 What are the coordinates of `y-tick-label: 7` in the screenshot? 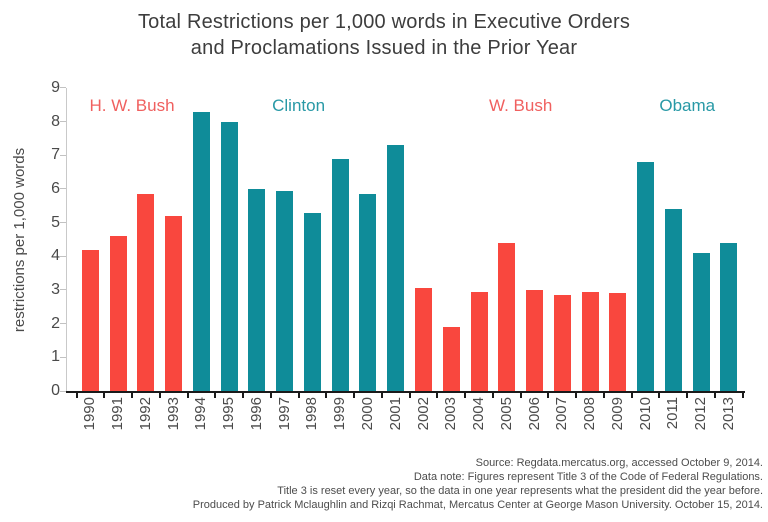 It's located at (55, 155).